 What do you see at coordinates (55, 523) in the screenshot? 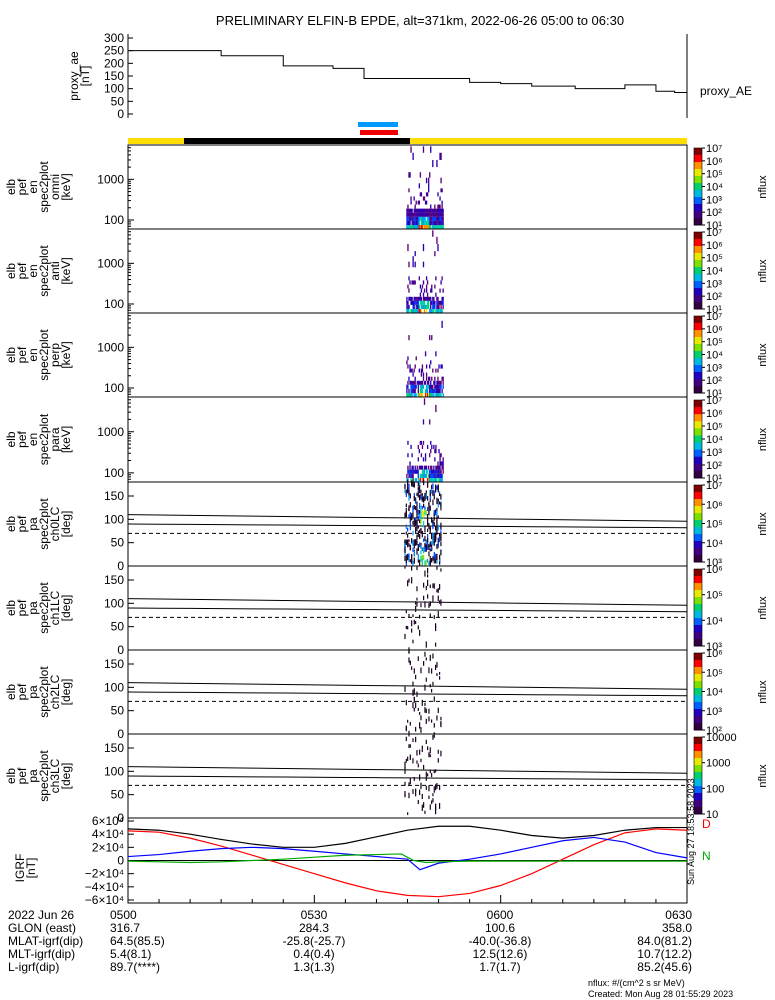
I see `y-label-line: ch0LC` at bounding box center [55, 523].